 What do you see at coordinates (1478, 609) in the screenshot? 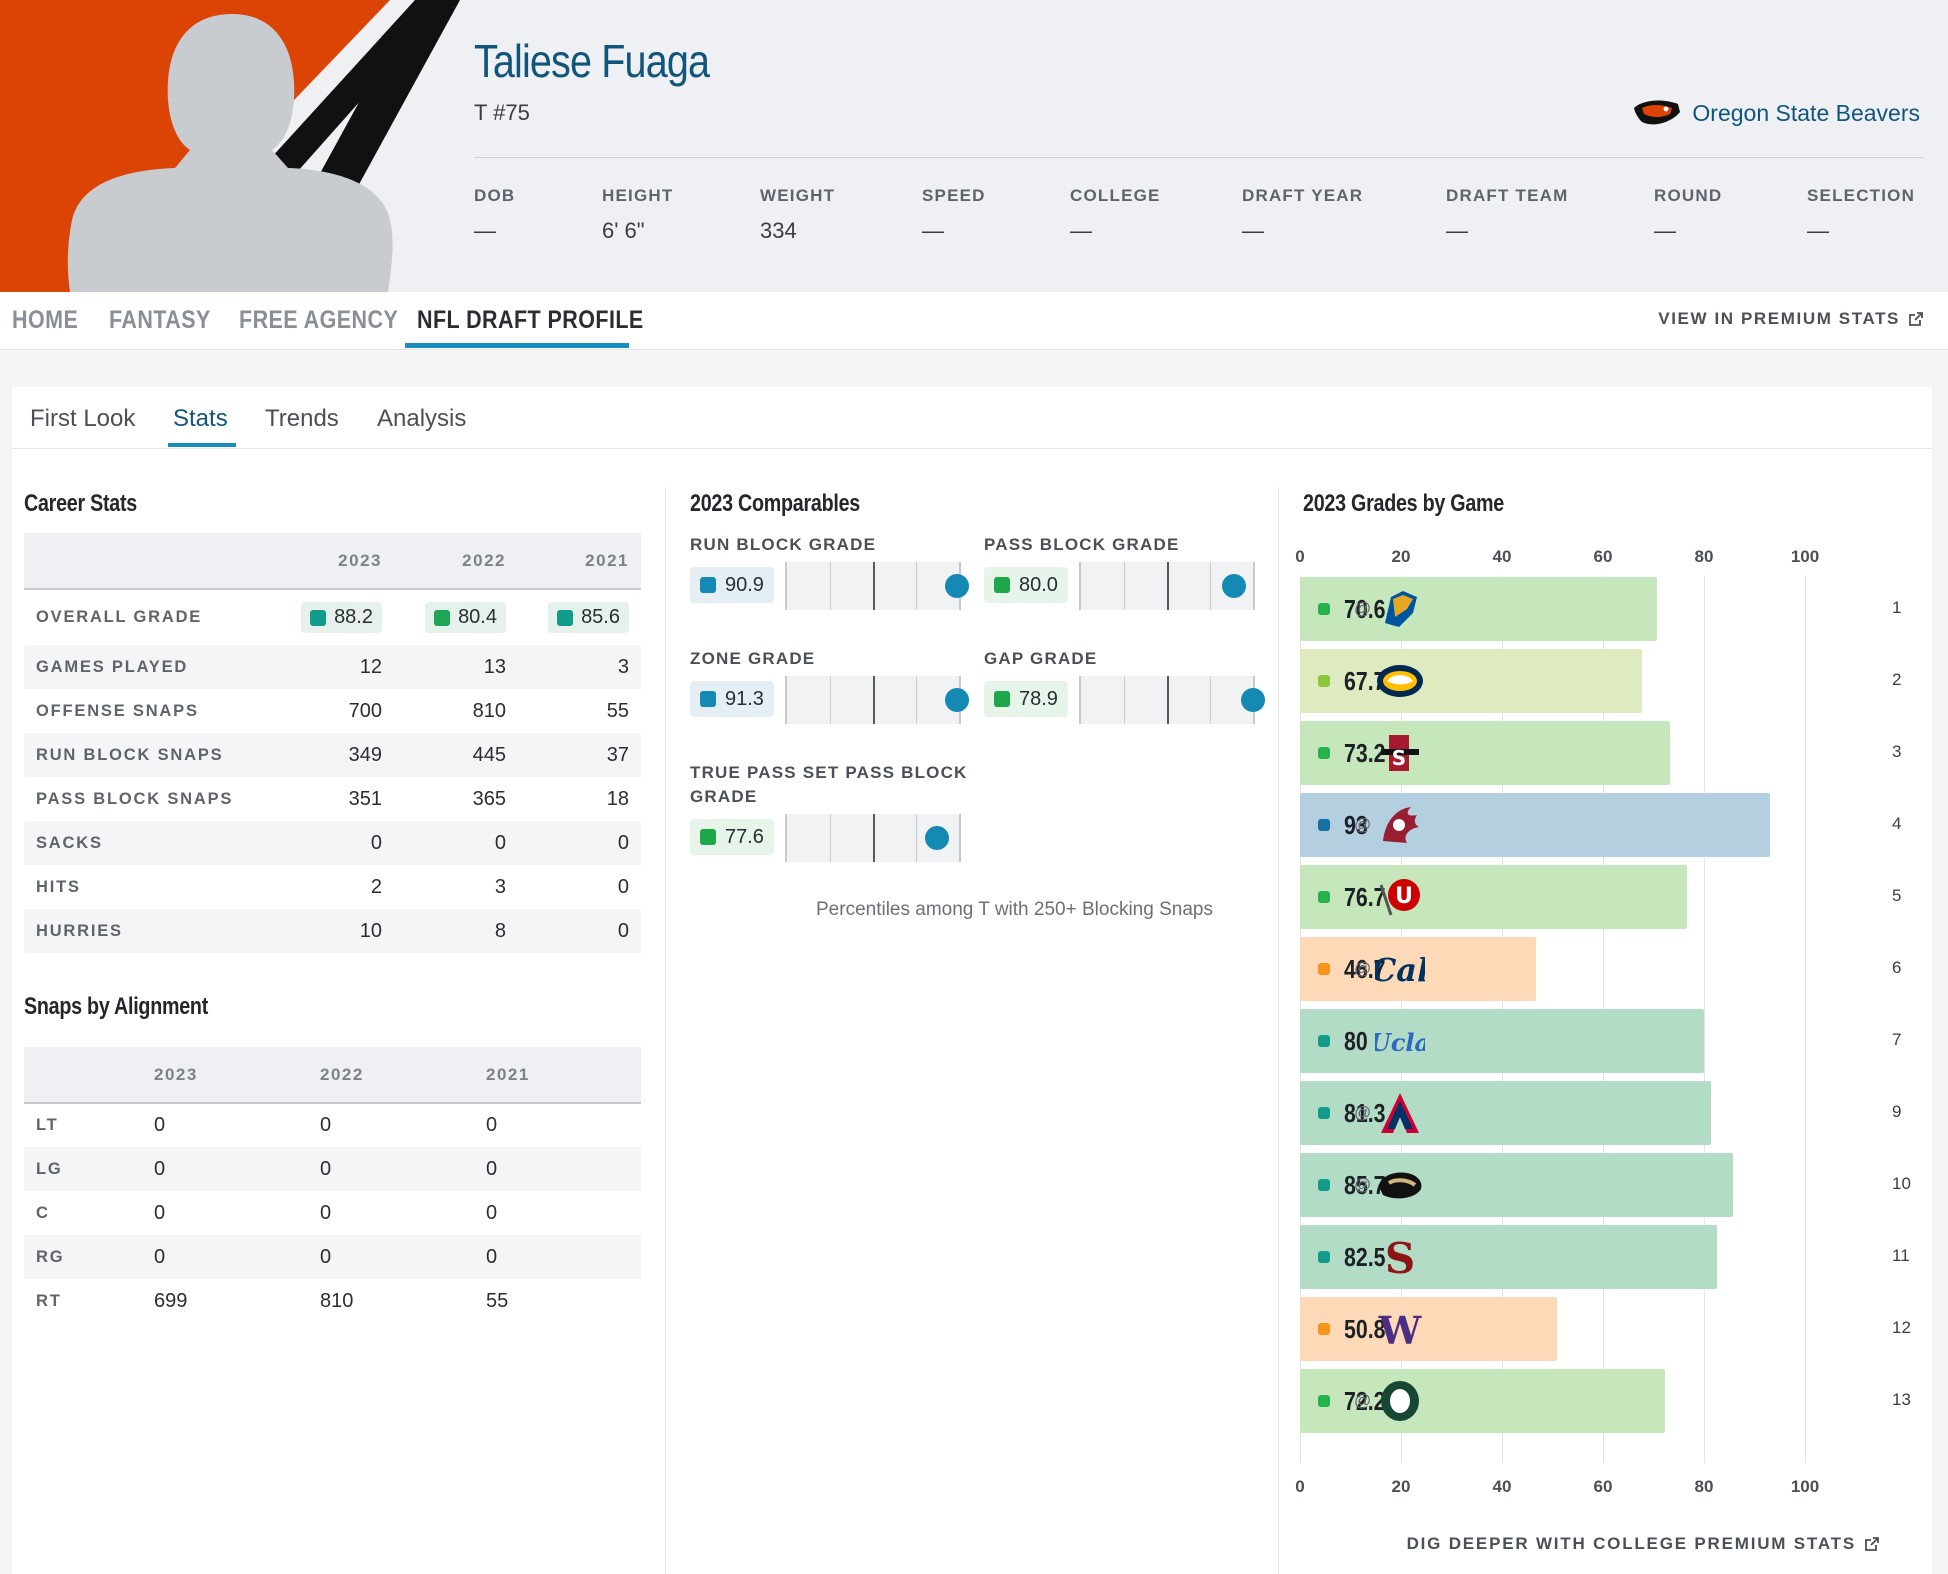
I see `grade-bar: 70.6` at bounding box center [1478, 609].